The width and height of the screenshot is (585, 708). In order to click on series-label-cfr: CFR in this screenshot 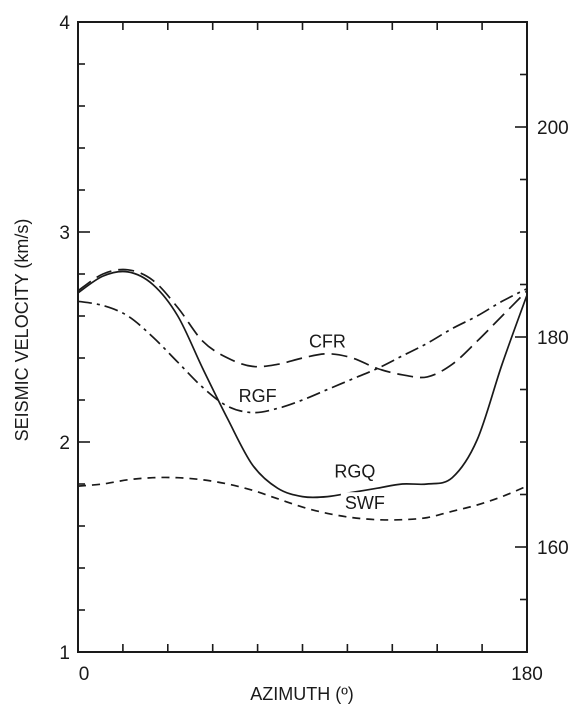, I will do `click(327, 342)`.